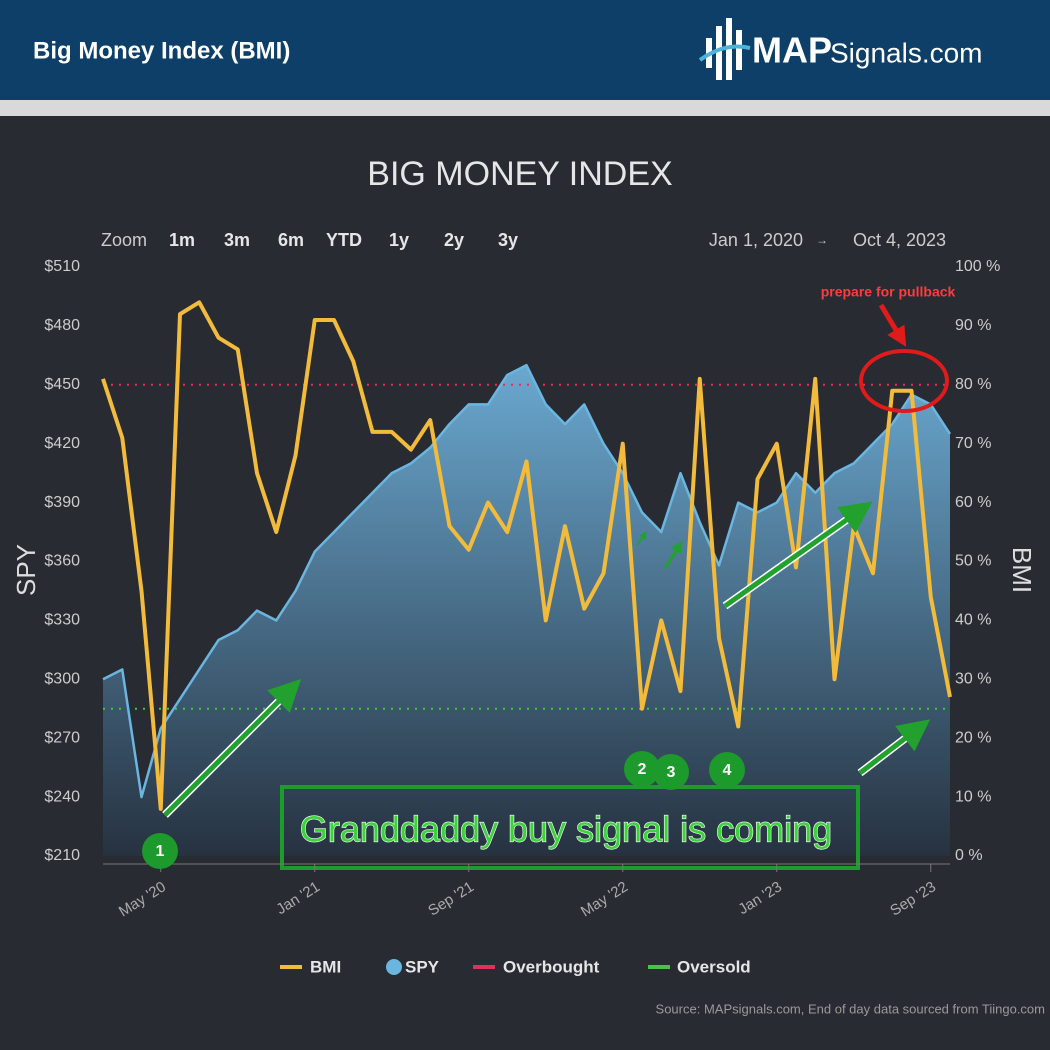 The image size is (1050, 1050). I want to click on legend-label: Oversold, so click(714, 966).